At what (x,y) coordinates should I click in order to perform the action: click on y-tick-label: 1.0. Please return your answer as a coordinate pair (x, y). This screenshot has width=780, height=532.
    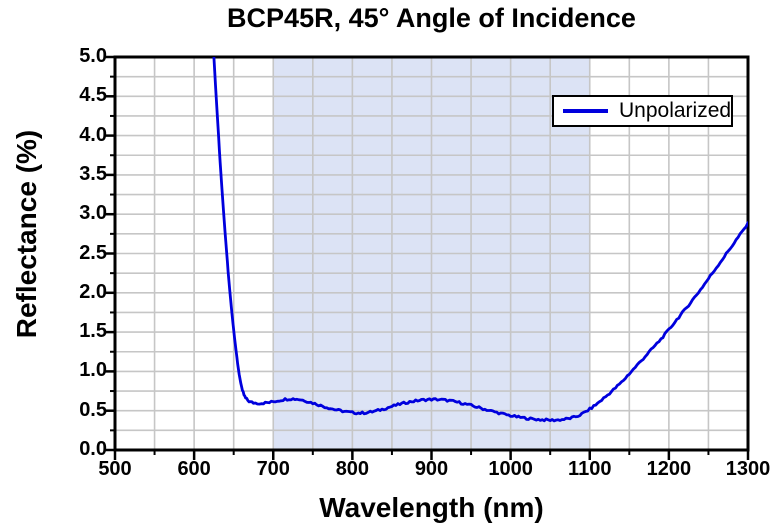
    Looking at the image, I should click on (93, 370).